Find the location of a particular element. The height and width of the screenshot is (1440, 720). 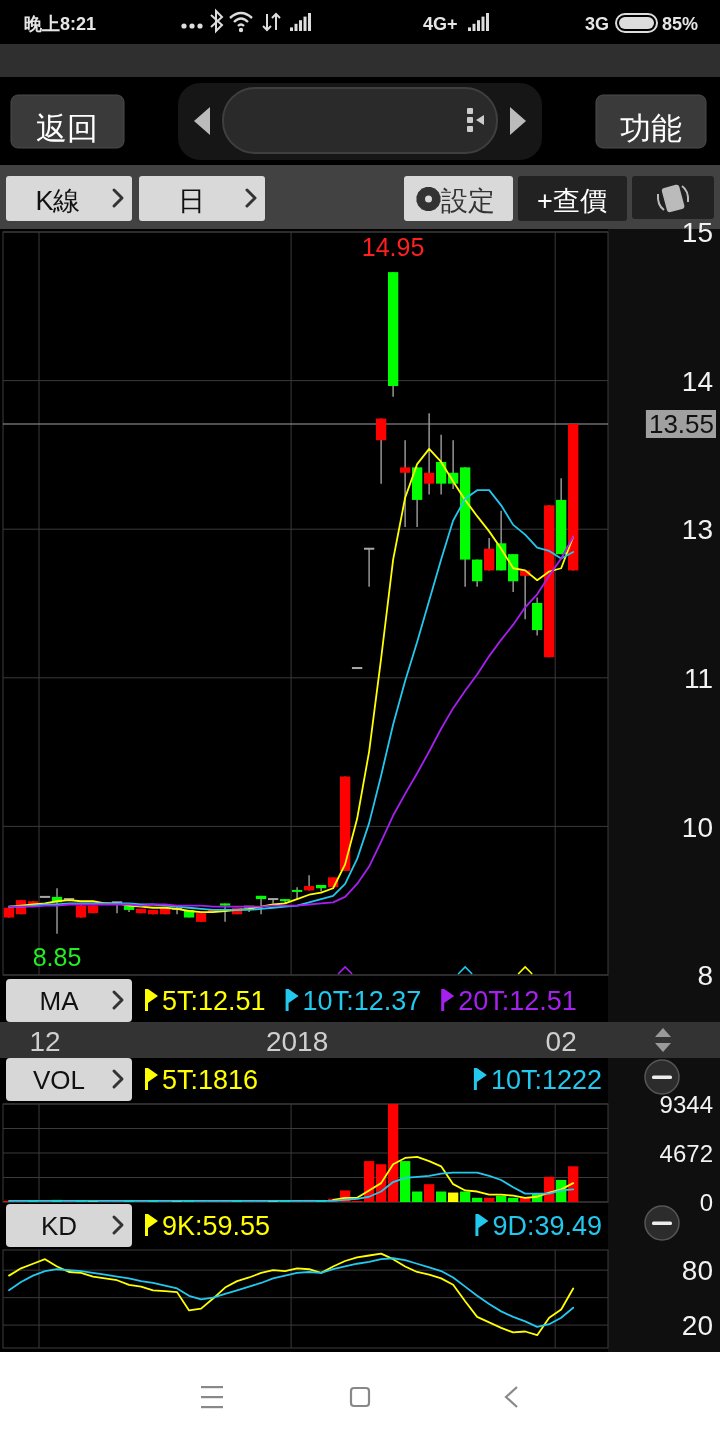

x-tick-label: 12 is located at coordinates (45, 1041).